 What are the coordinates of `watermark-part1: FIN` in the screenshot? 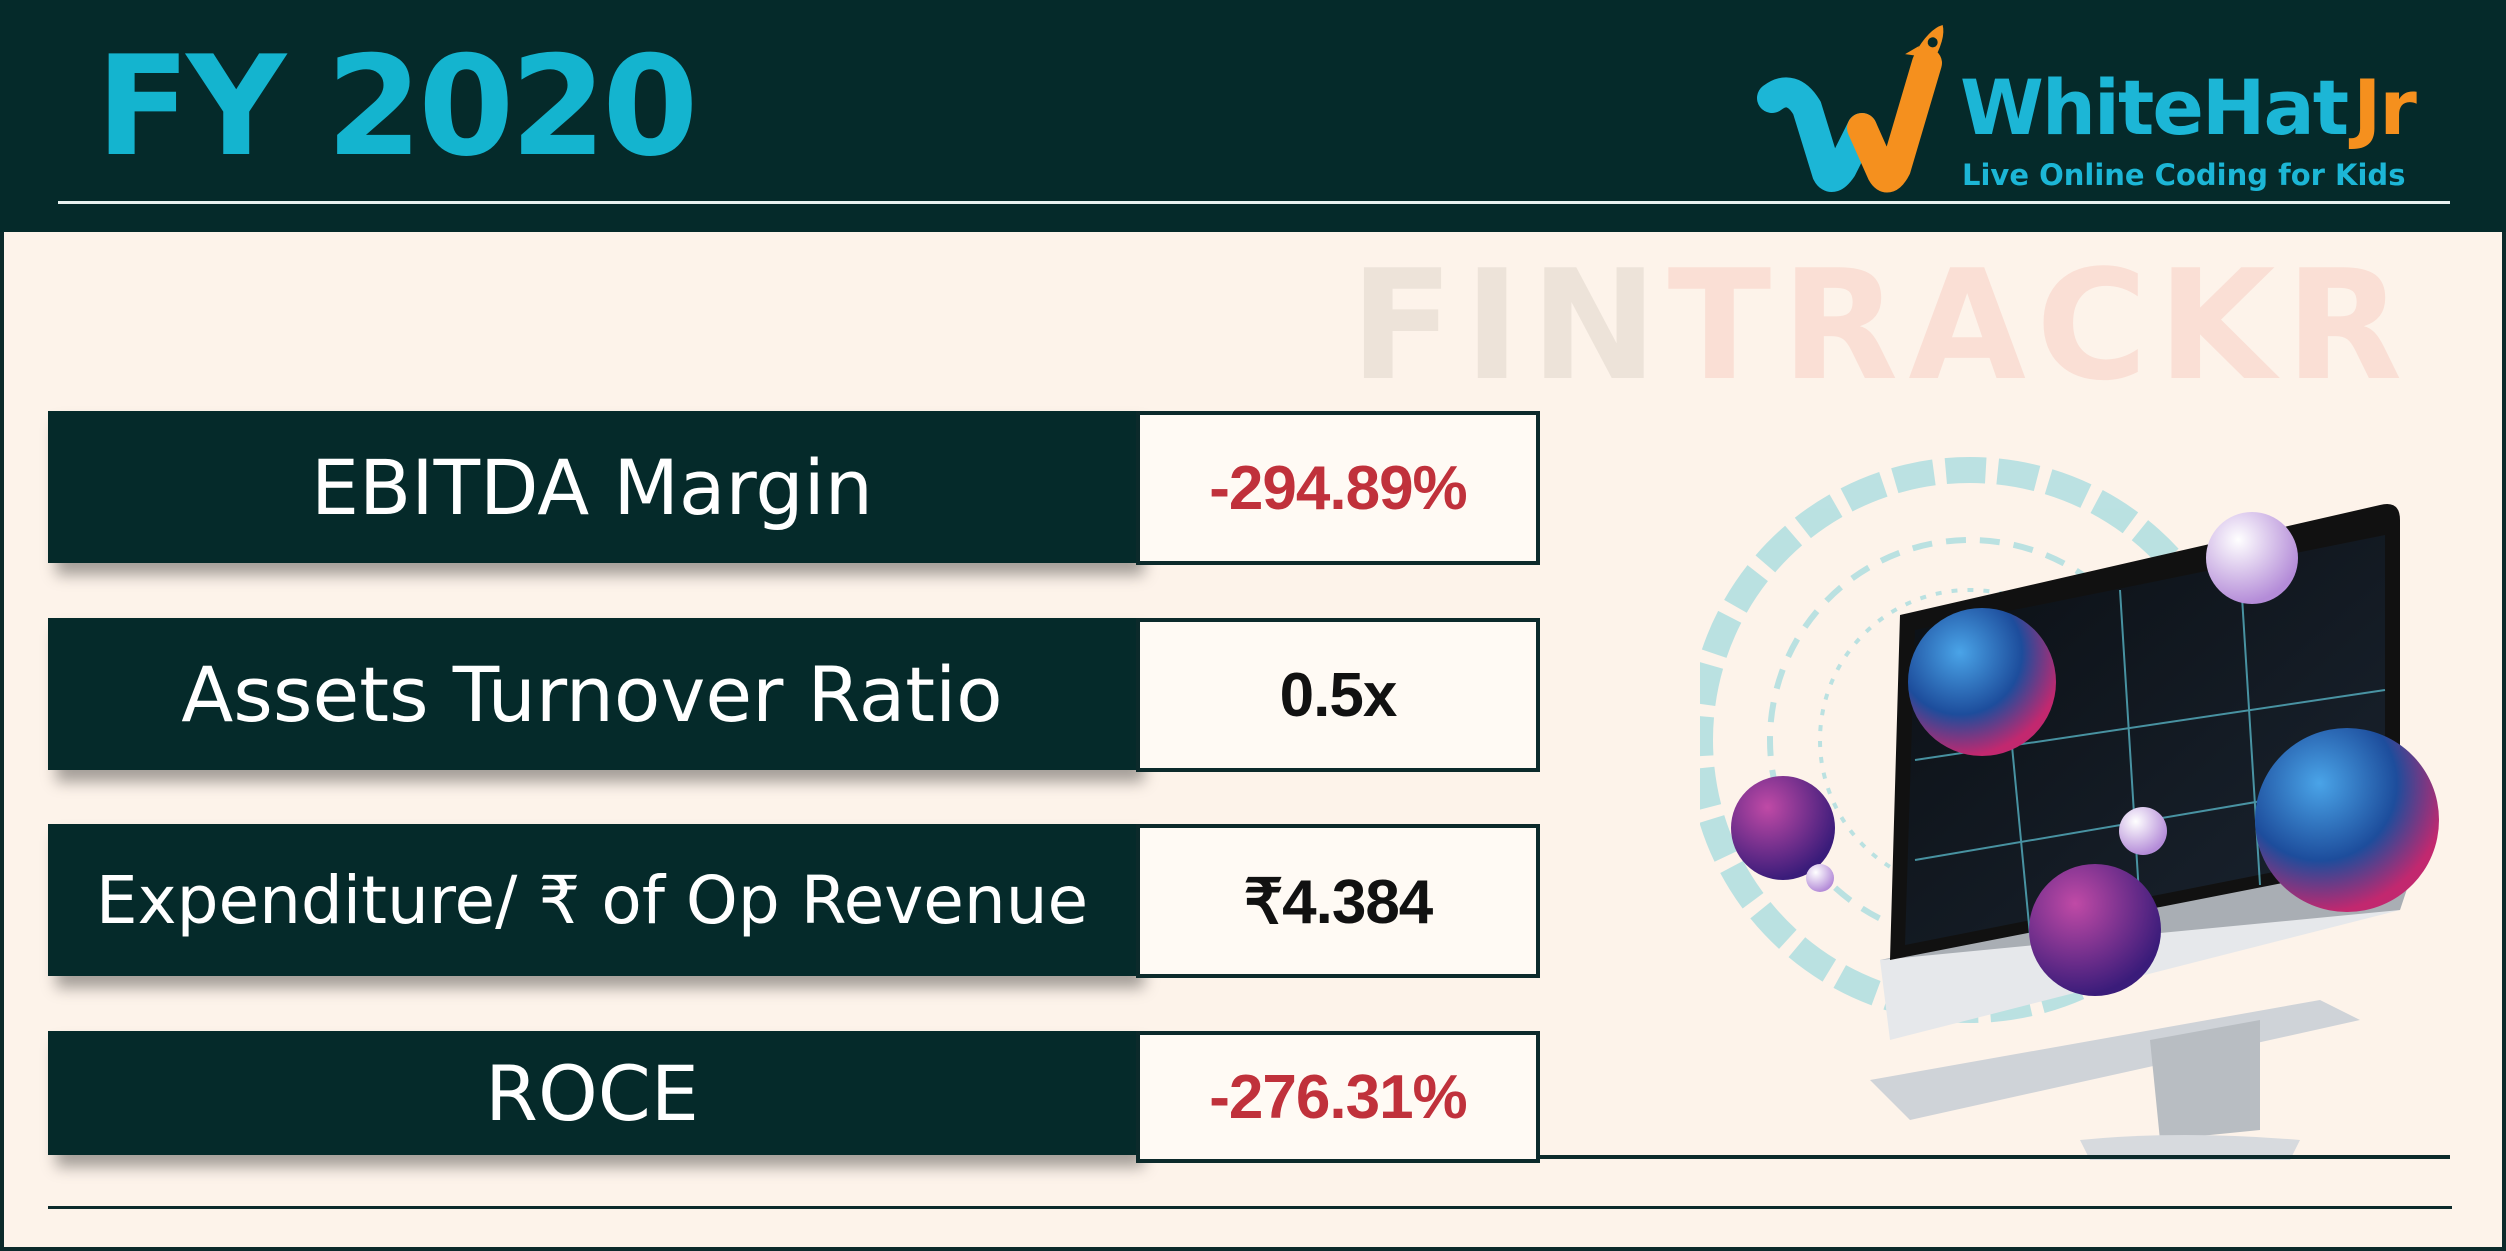 It's located at (1509, 325).